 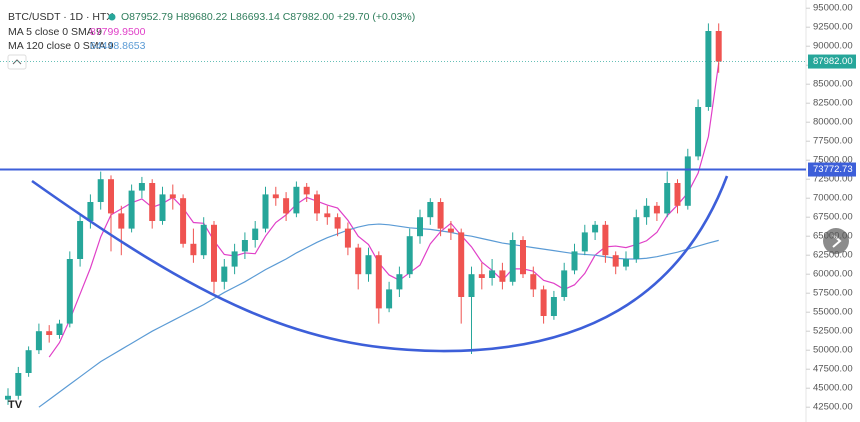 What do you see at coordinates (833, 369) in the screenshot?
I see `y-tick-label: 47500.00` at bounding box center [833, 369].